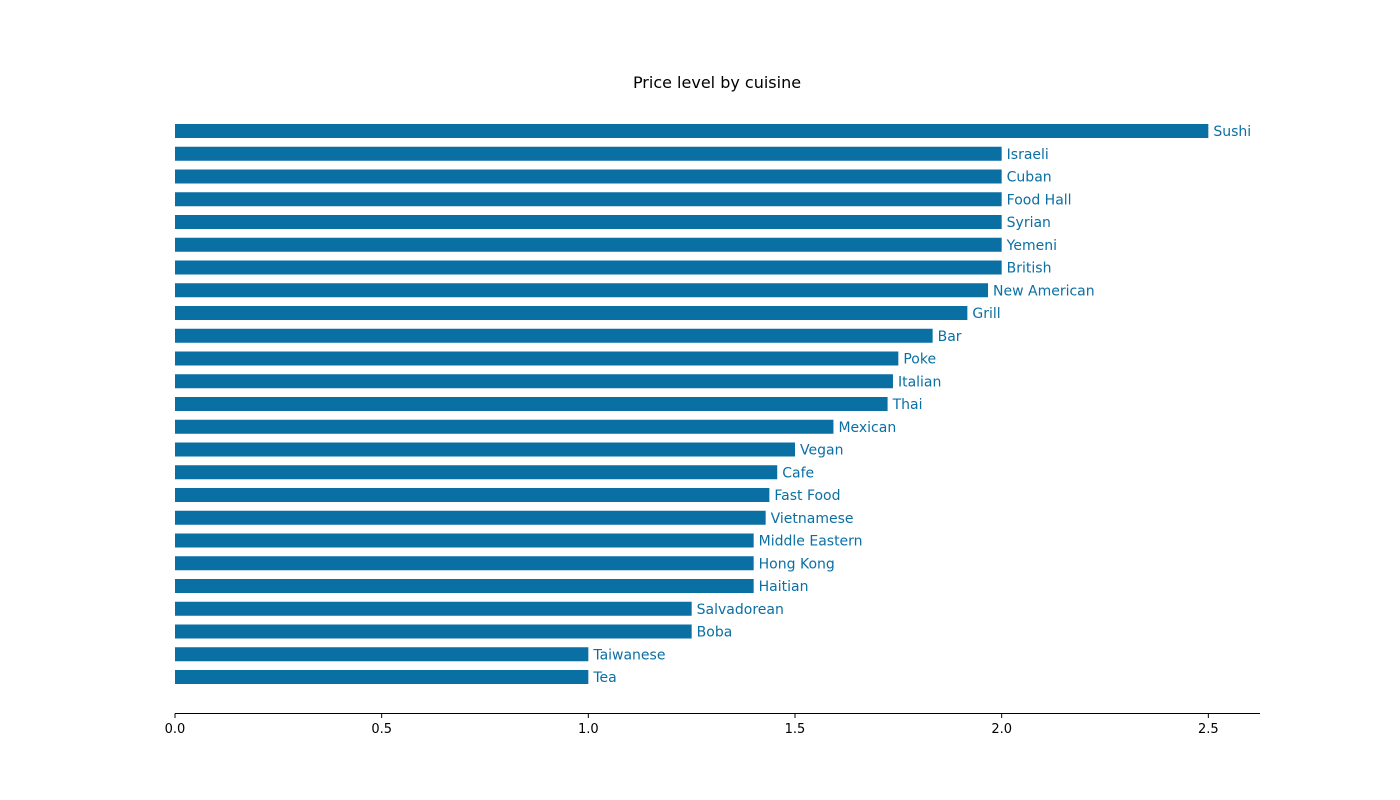 The width and height of the screenshot is (1400, 800). I want to click on bar-haitian, so click(464, 586).